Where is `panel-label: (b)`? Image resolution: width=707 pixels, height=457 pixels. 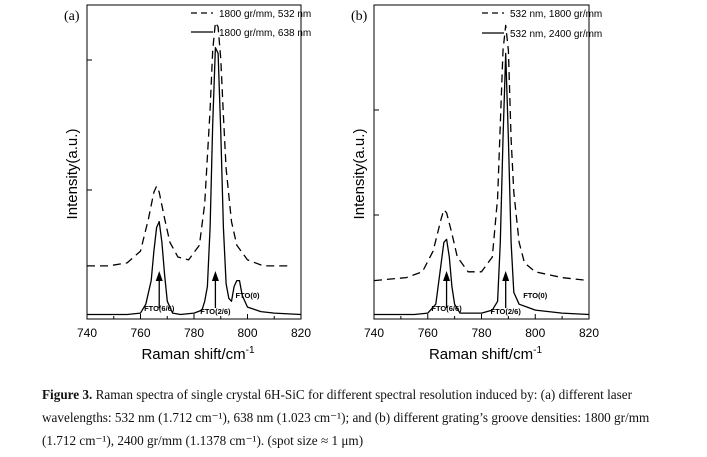
panel-label: (b) is located at coordinates (359, 16).